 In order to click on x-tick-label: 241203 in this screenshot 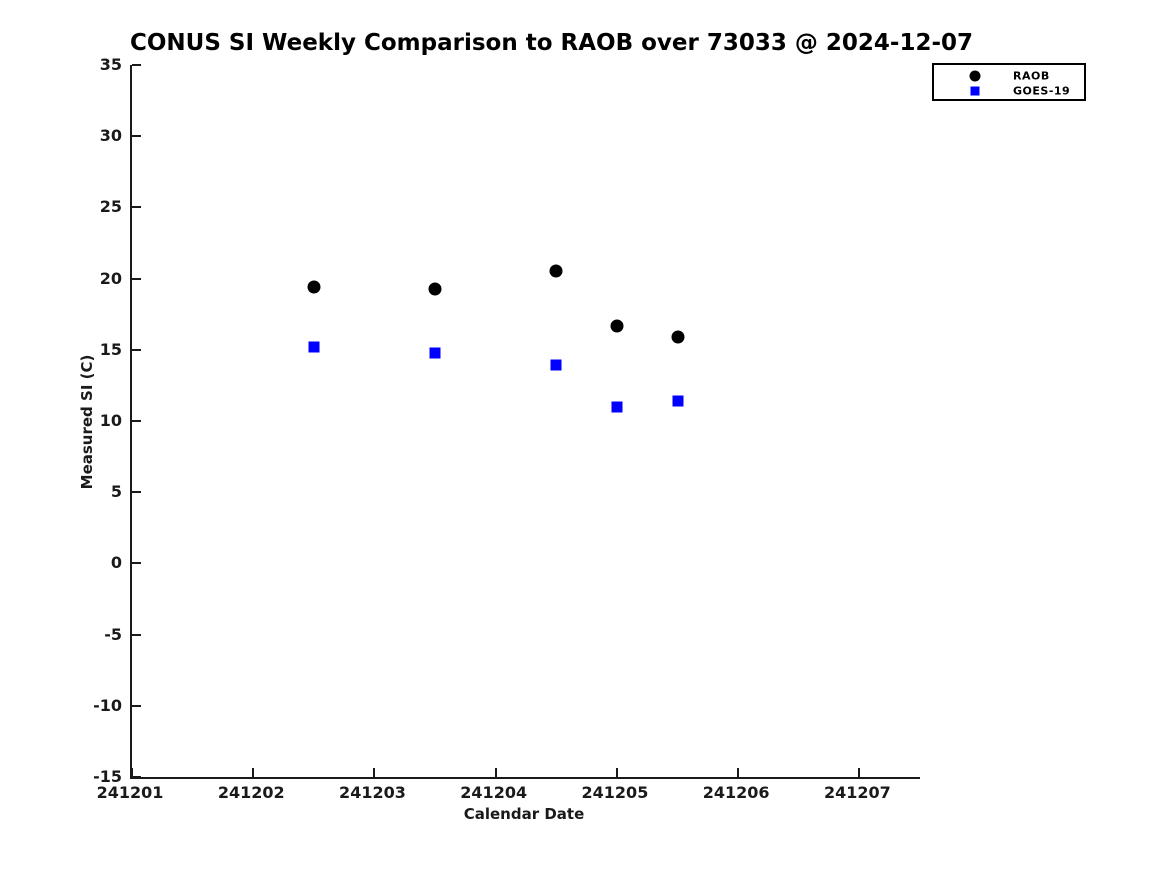, I will do `click(372, 792)`.